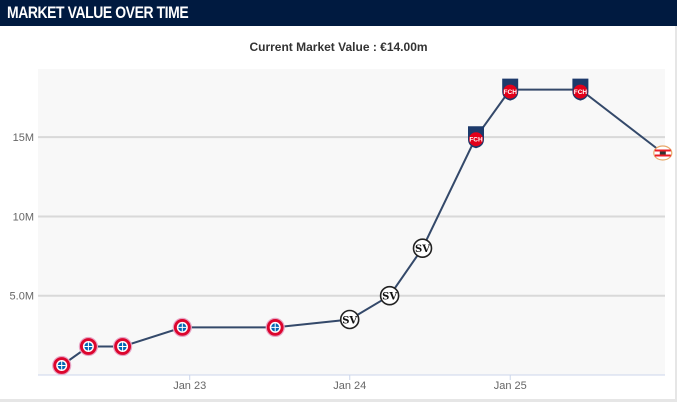  What do you see at coordinates (349, 386) in the screenshot?
I see `x-tick-label: Jan 24` at bounding box center [349, 386].